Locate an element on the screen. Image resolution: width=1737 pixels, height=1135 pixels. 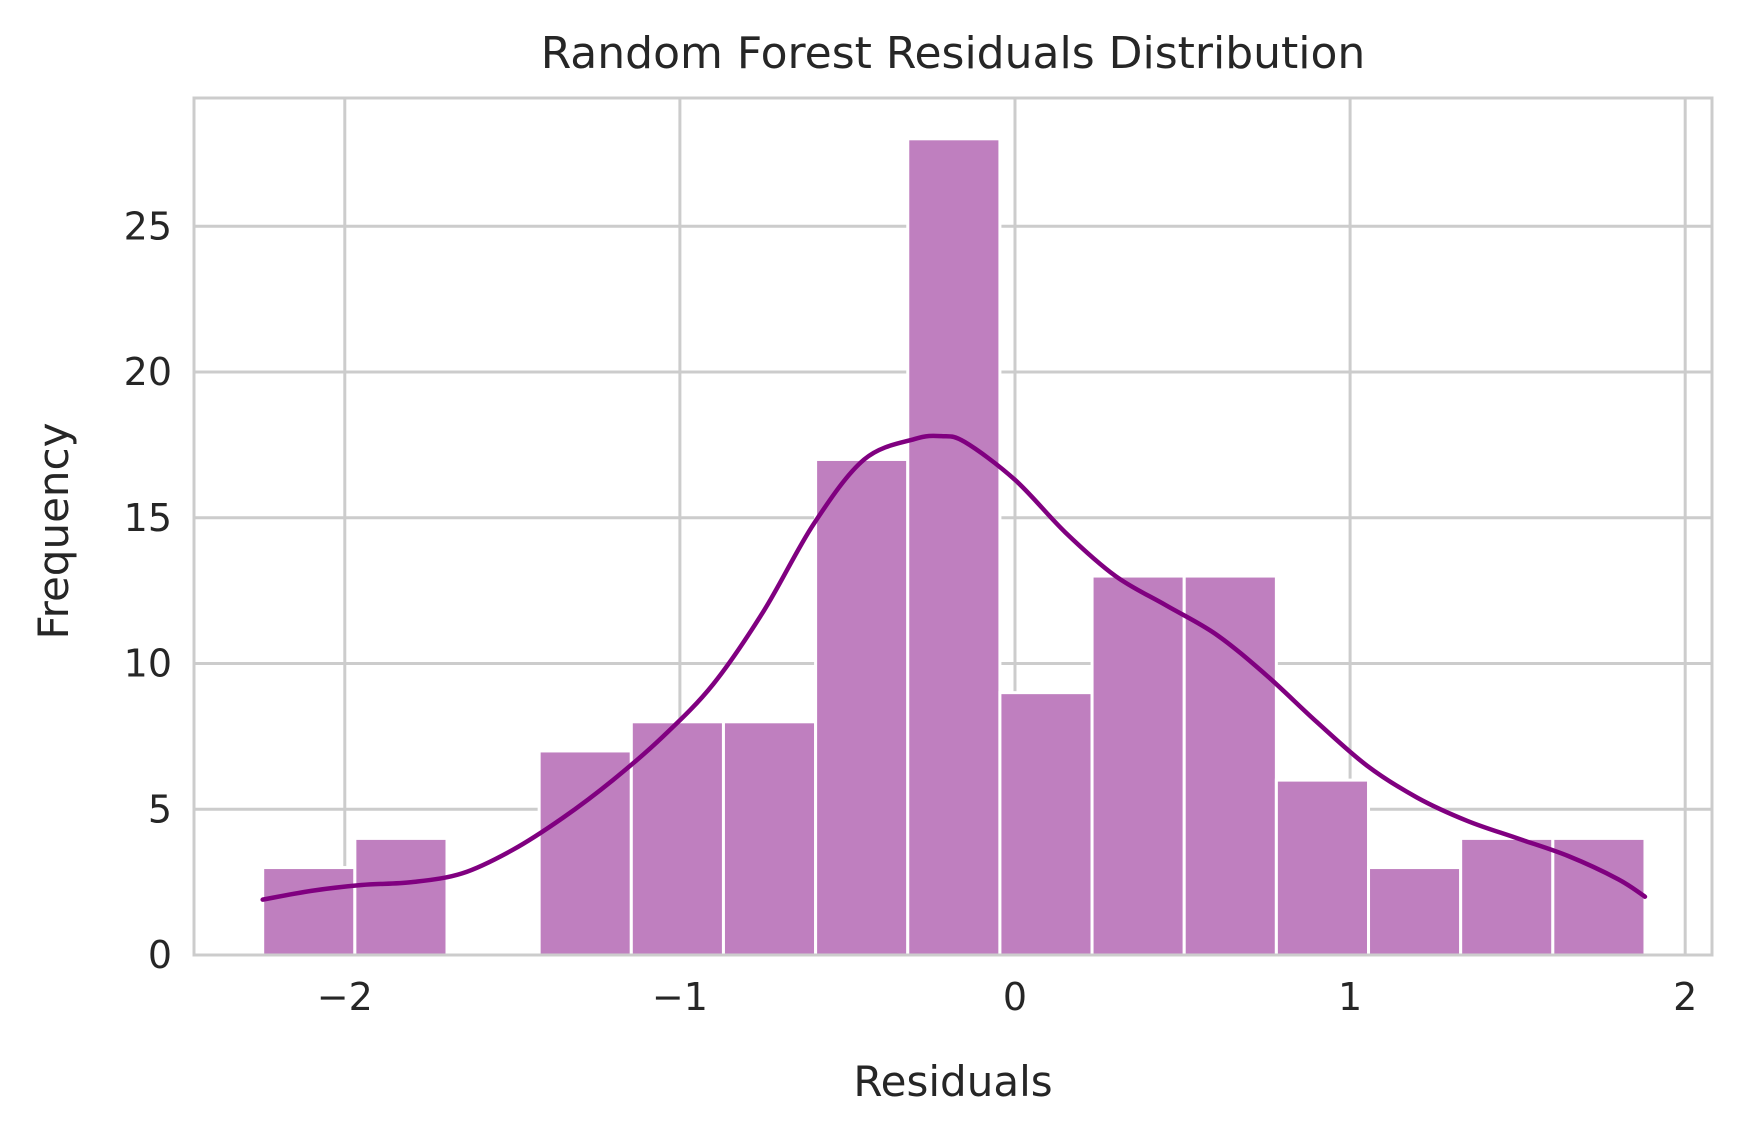
x-tick-label: 2 is located at coordinates (1685, 997).